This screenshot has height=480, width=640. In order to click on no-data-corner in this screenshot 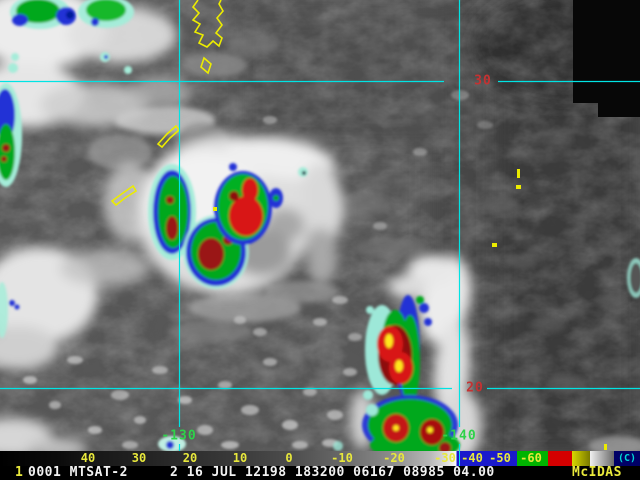, I will do `click(606, 58)`.